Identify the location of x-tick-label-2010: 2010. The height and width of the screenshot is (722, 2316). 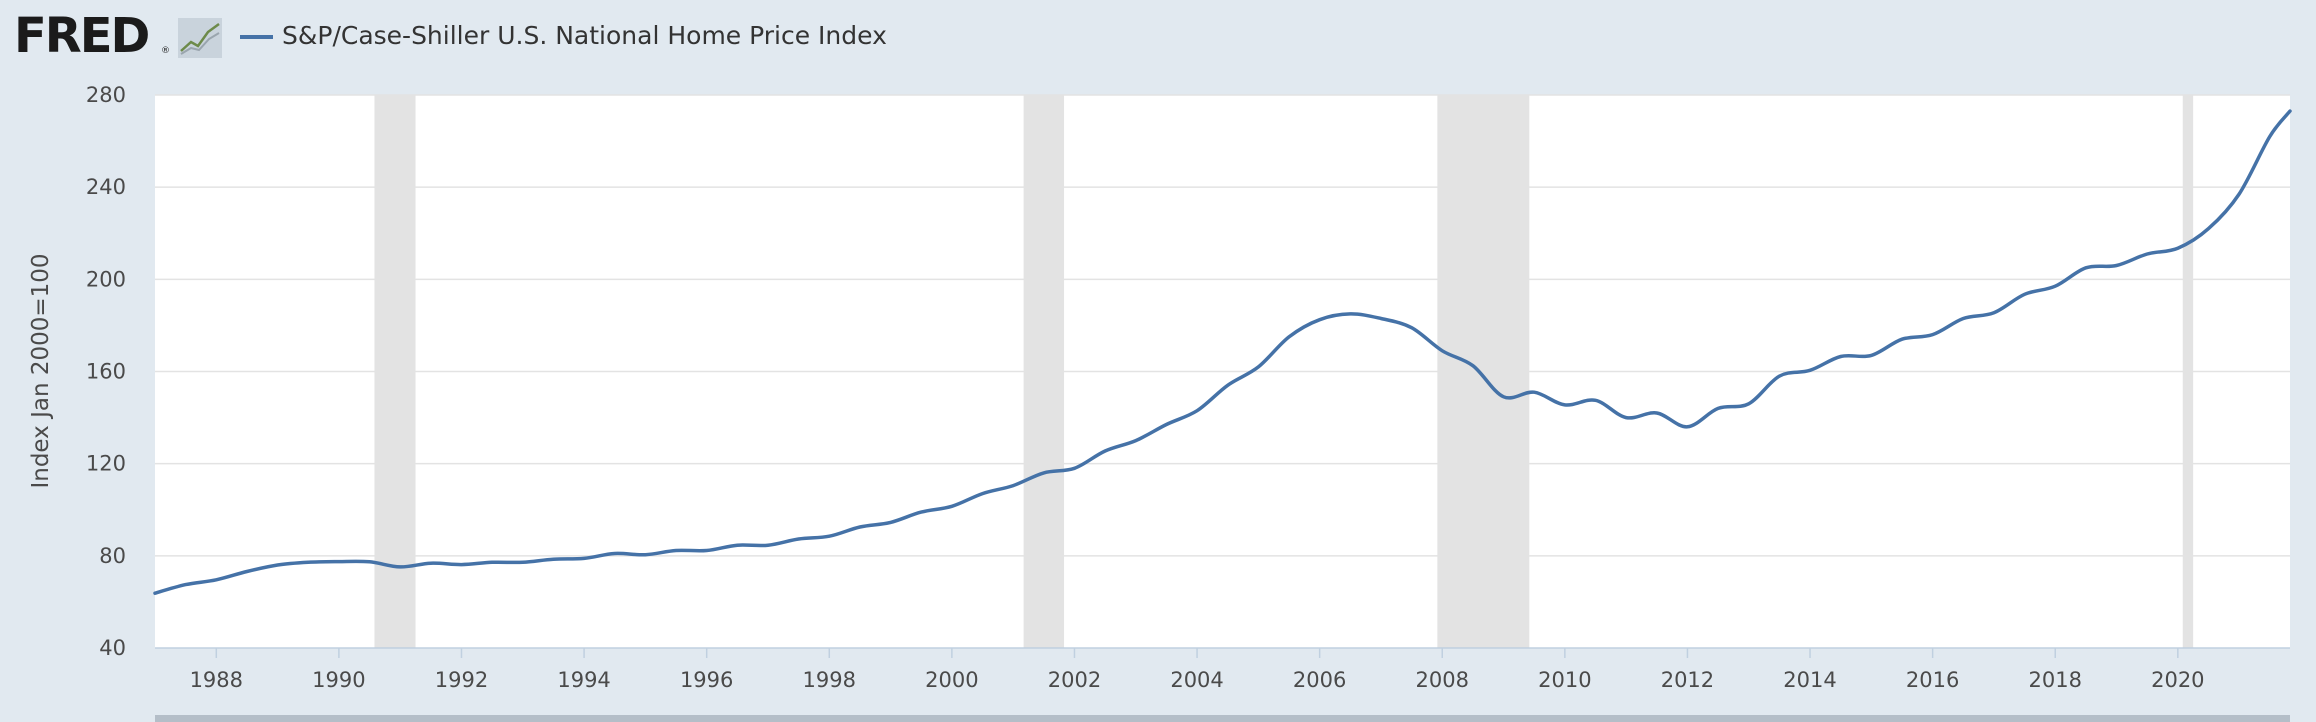
(1564, 680).